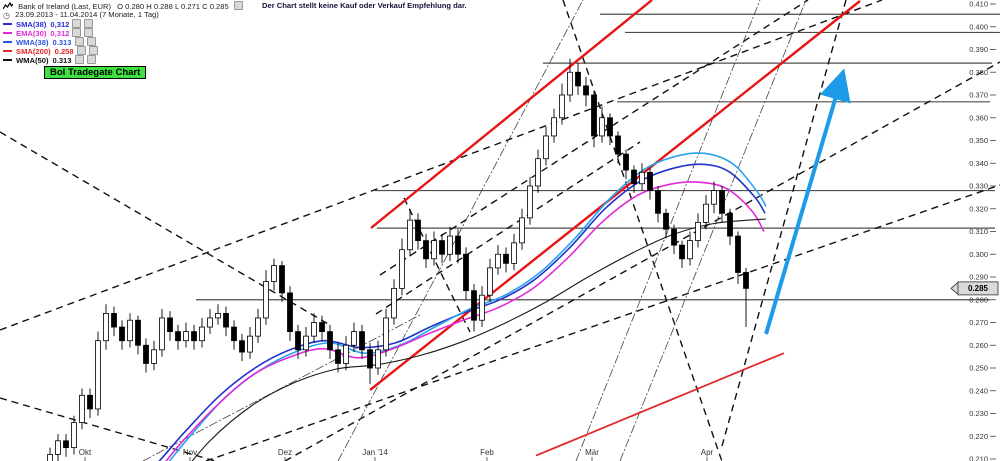 The image size is (1000, 461). What do you see at coordinates (807, 201) in the screenshot?
I see `projection-arrow` at bounding box center [807, 201].